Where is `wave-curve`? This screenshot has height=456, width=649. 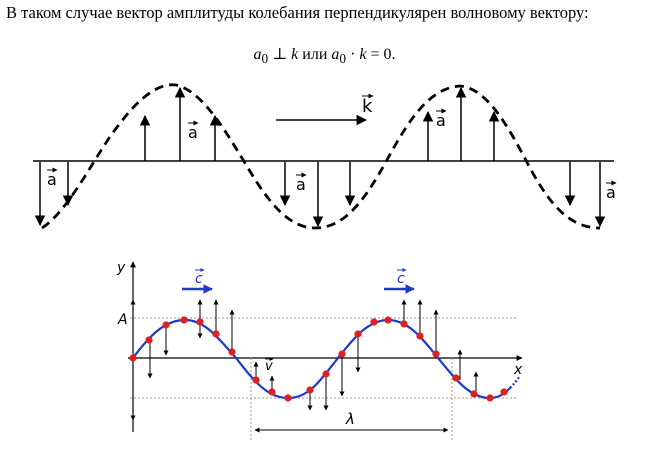 wave-curve is located at coordinates (321, 359).